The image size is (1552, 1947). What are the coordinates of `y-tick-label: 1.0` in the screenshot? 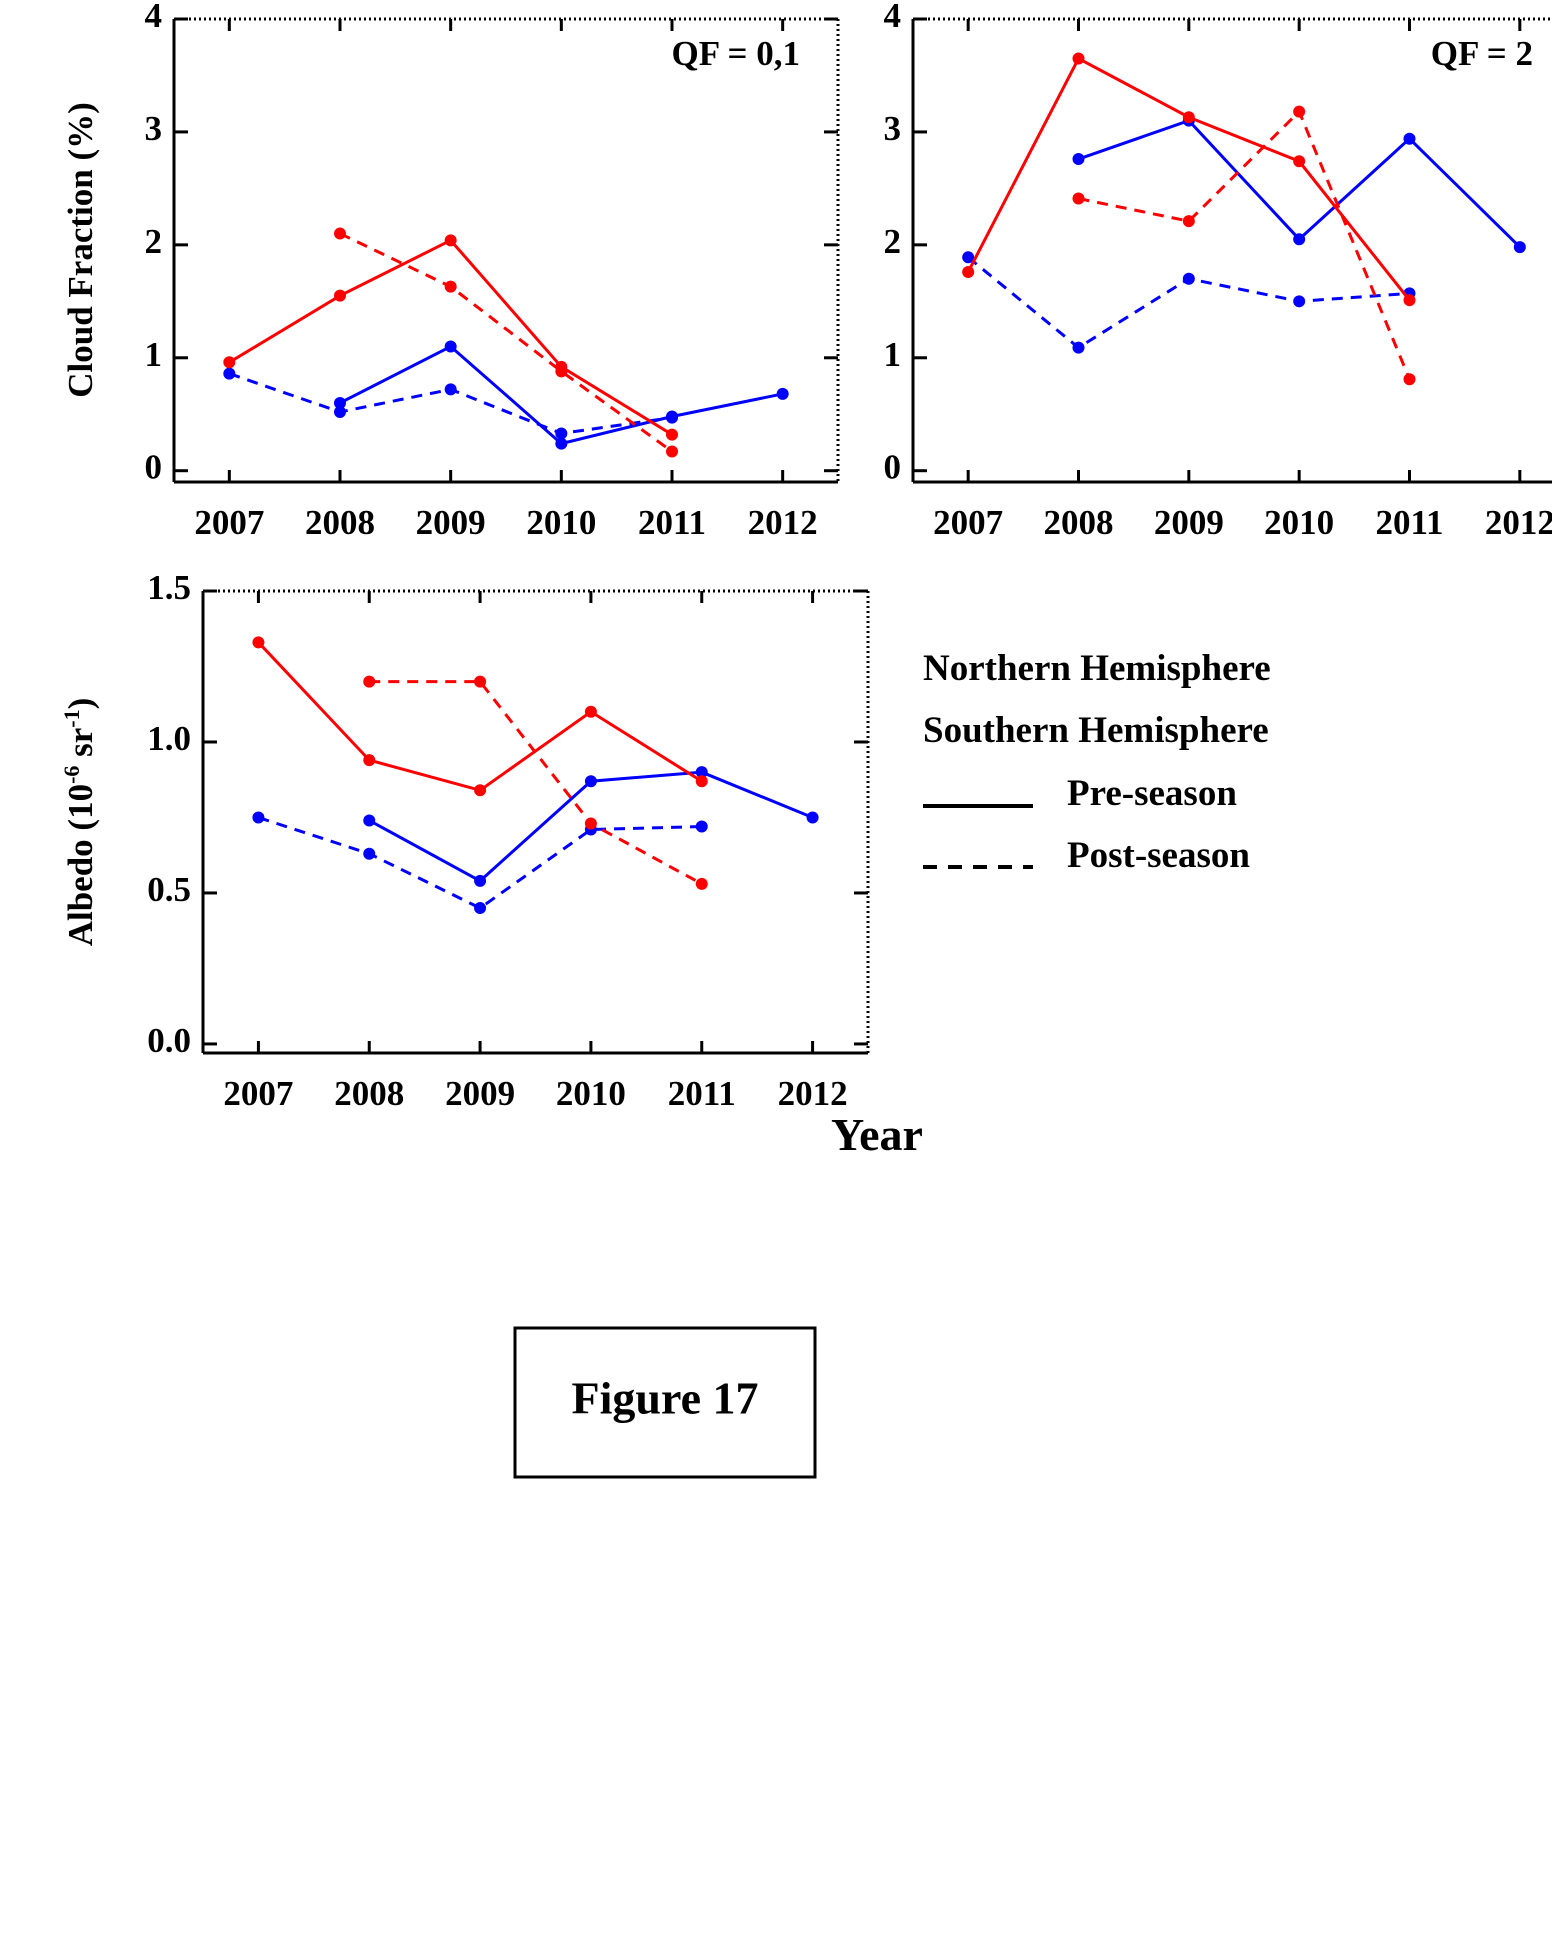 It's located at (169, 738).